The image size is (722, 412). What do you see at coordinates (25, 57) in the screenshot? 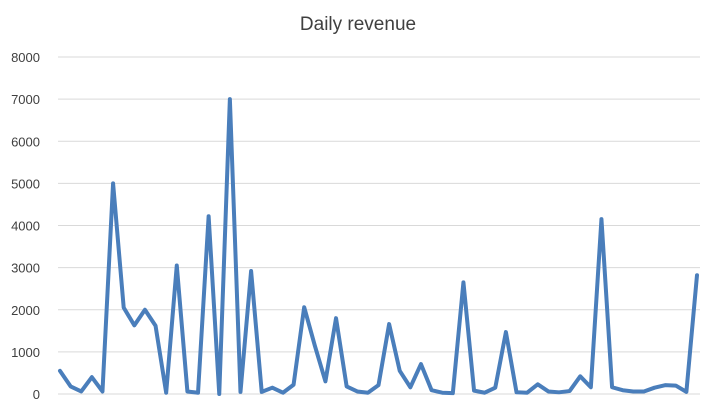
I see `y-tick-label: 8000` at bounding box center [25, 57].